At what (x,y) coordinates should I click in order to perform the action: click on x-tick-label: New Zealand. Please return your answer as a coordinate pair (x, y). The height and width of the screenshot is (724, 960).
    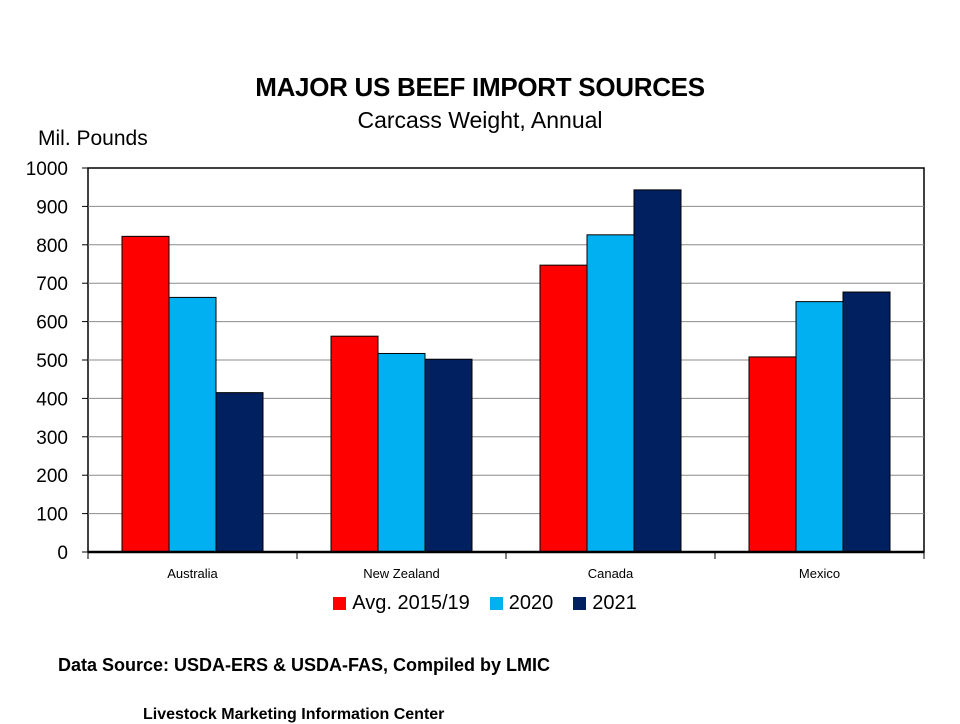
    Looking at the image, I should click on (401, 573).